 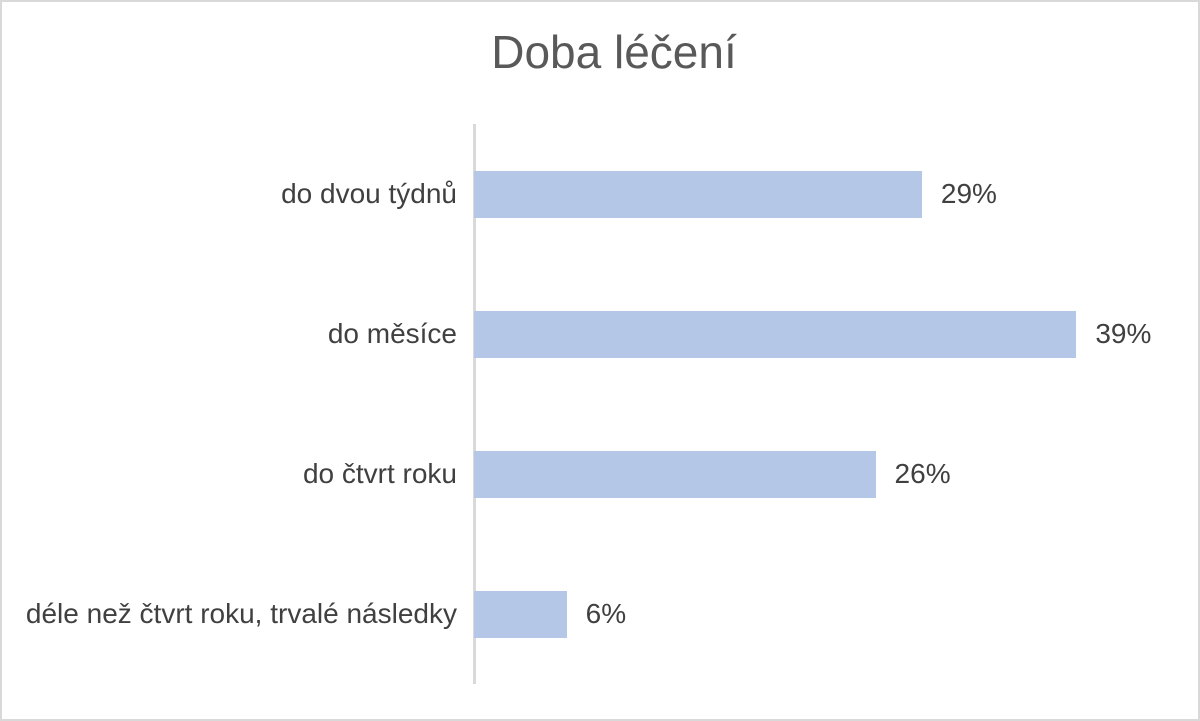 What do you see at coordinates (379, 473) in the screenshot?
I see `category-label: do čtvrt roku` at bounding box center [379, 473].